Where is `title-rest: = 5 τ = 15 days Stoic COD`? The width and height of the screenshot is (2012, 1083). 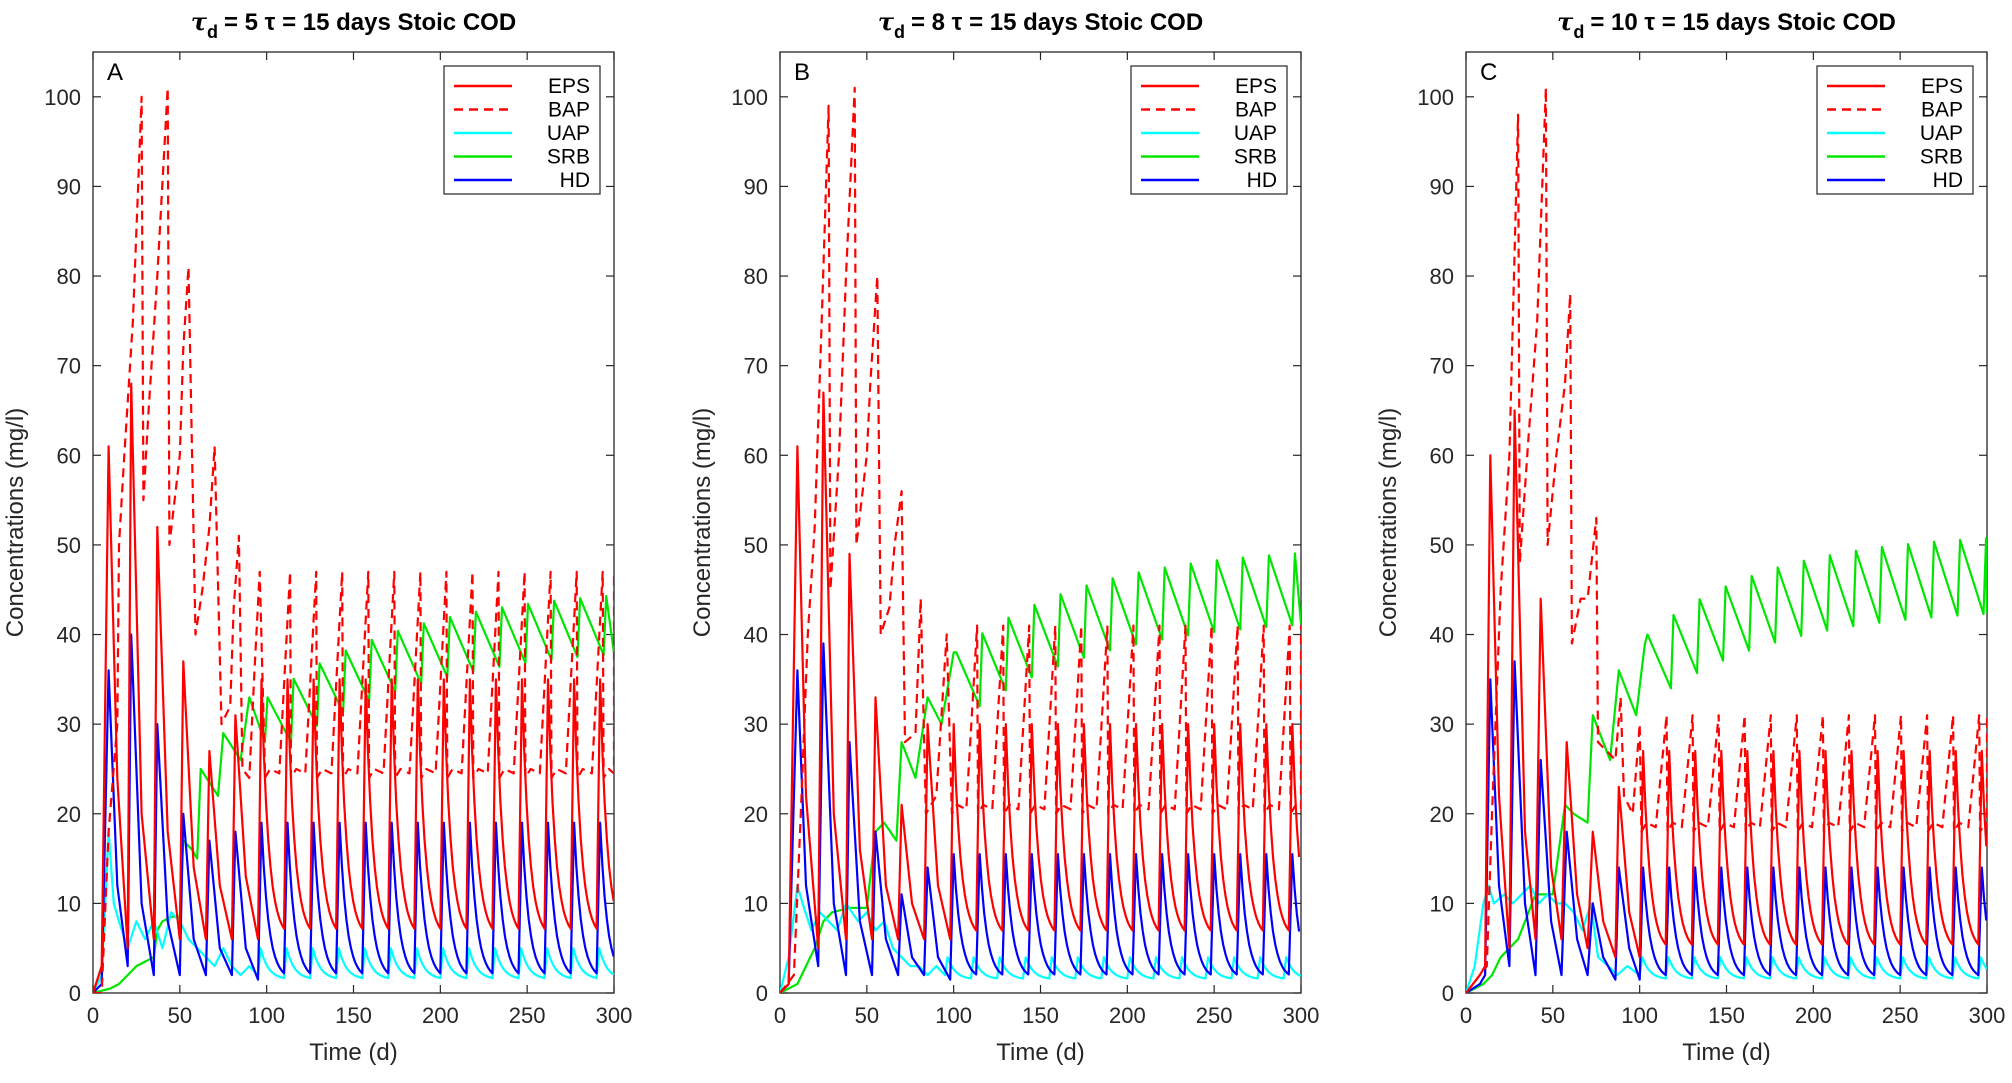
title-rest: = 5 τ = 15 days Stoic COD is located at coordinates (370, 22).